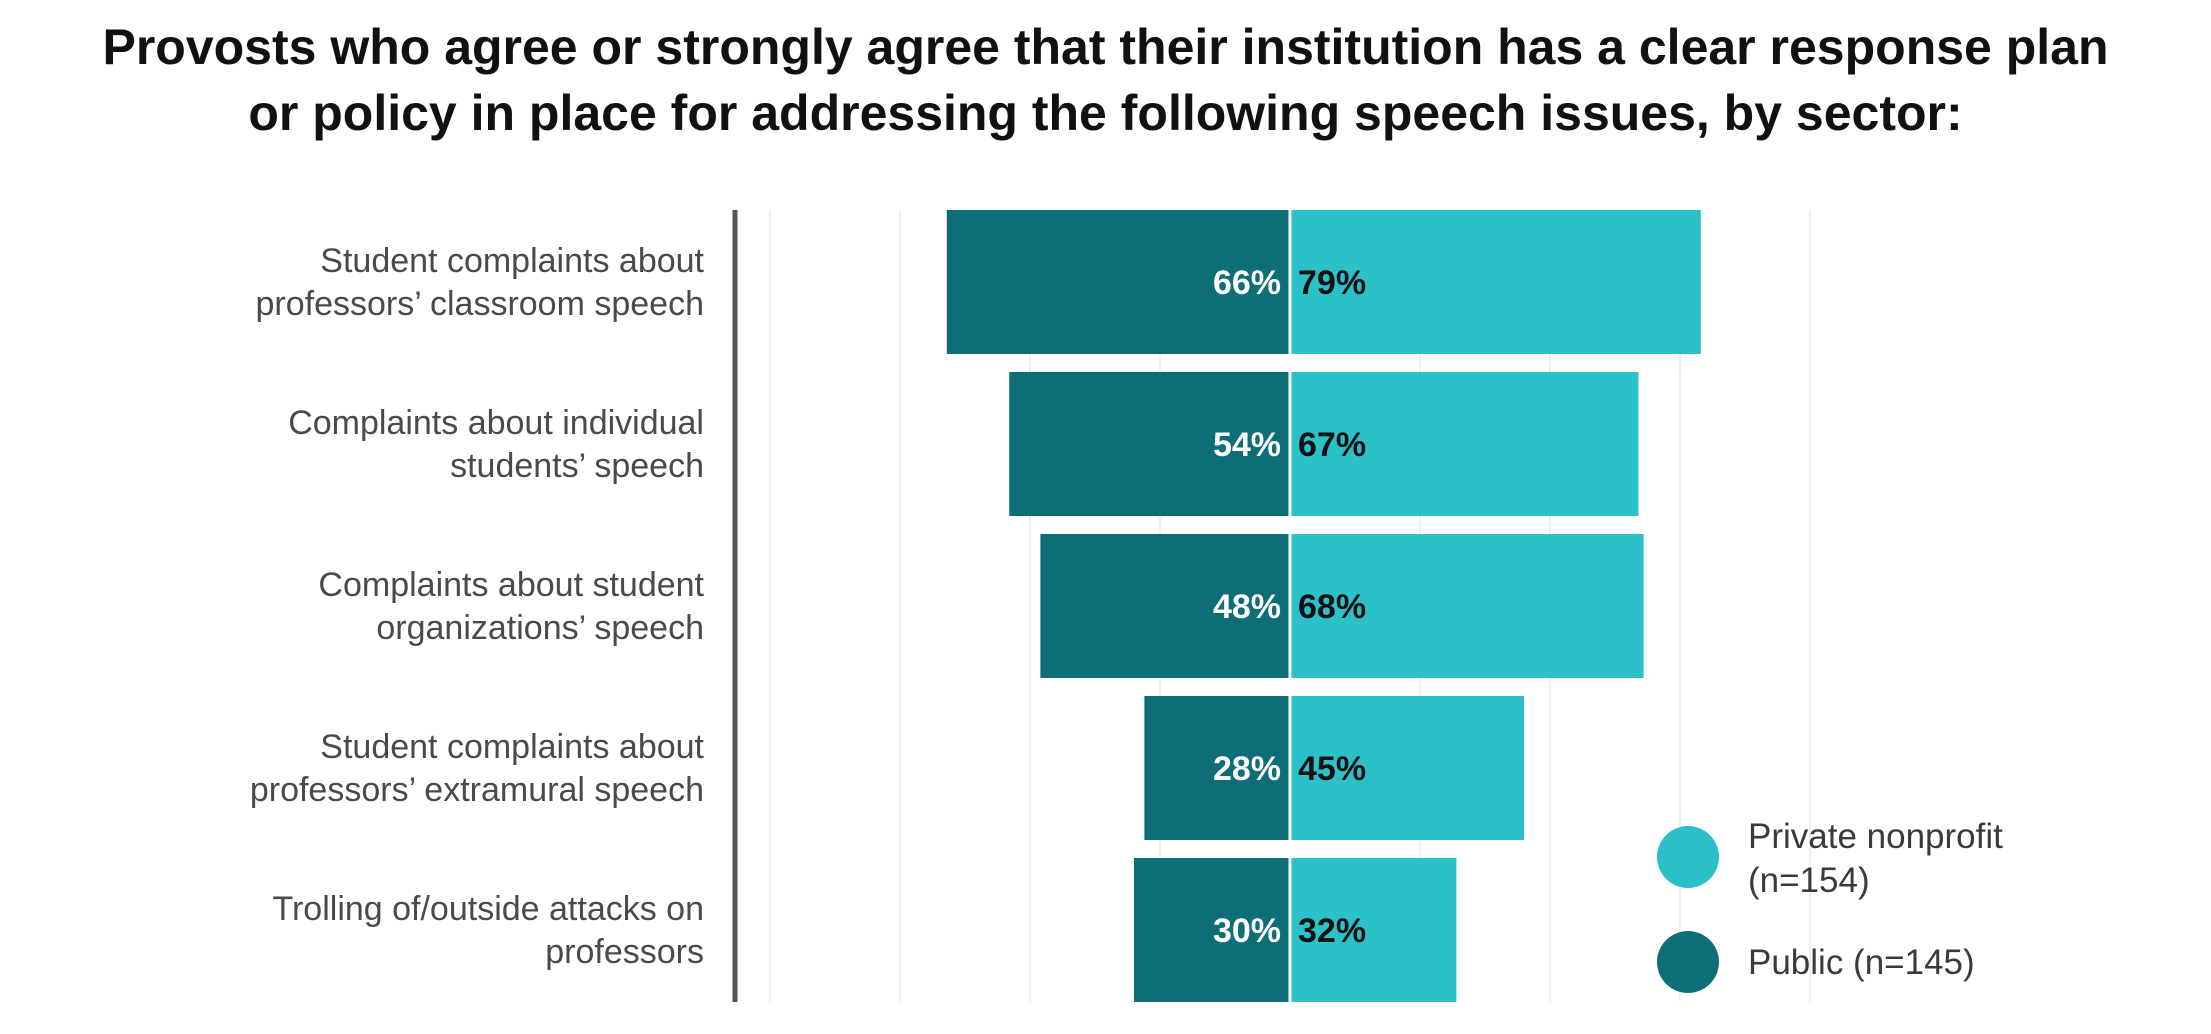 The height and width of the screenshot is (1034, 2211). Describe the element at coordinates (1247, 607) in the screenshot. I see `value-label-public-2: 48%` at that location.